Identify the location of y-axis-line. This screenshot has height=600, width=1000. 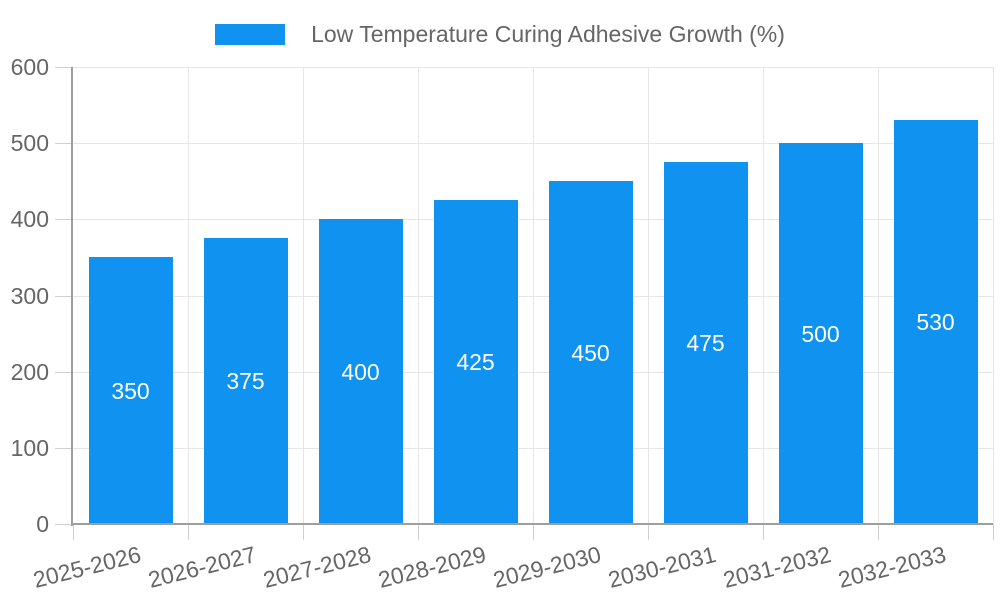
(72, 296).